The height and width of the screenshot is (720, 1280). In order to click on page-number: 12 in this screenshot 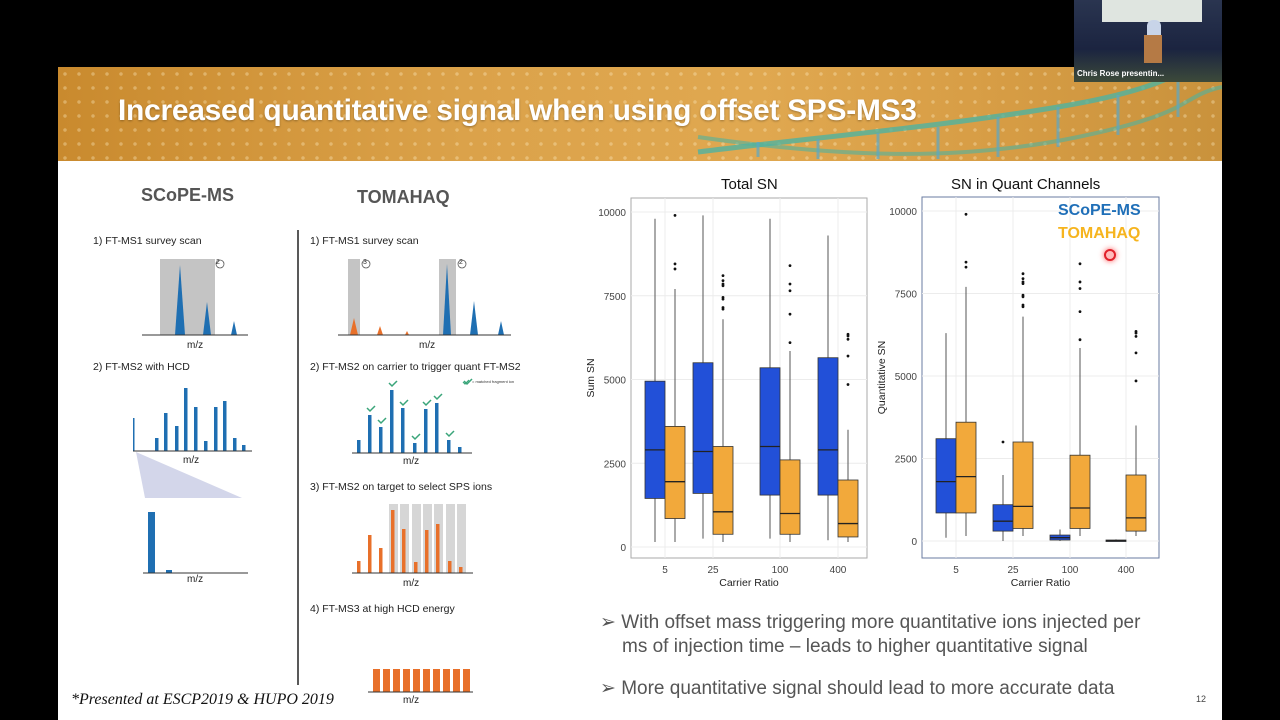, I will do `click(1201, 699)`.